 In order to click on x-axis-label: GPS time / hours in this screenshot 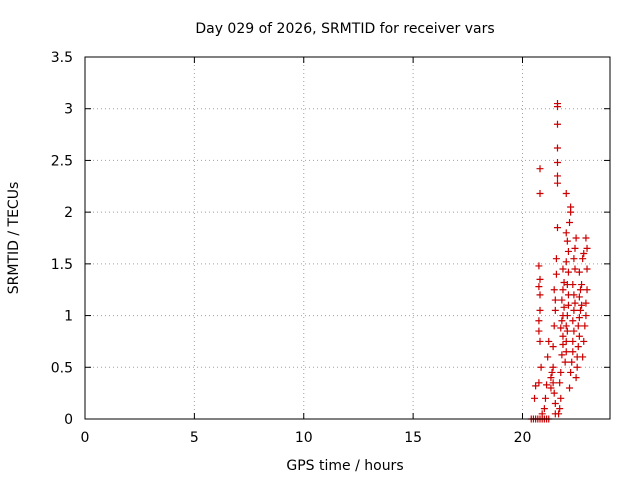, I will do `click(344, 466)`.